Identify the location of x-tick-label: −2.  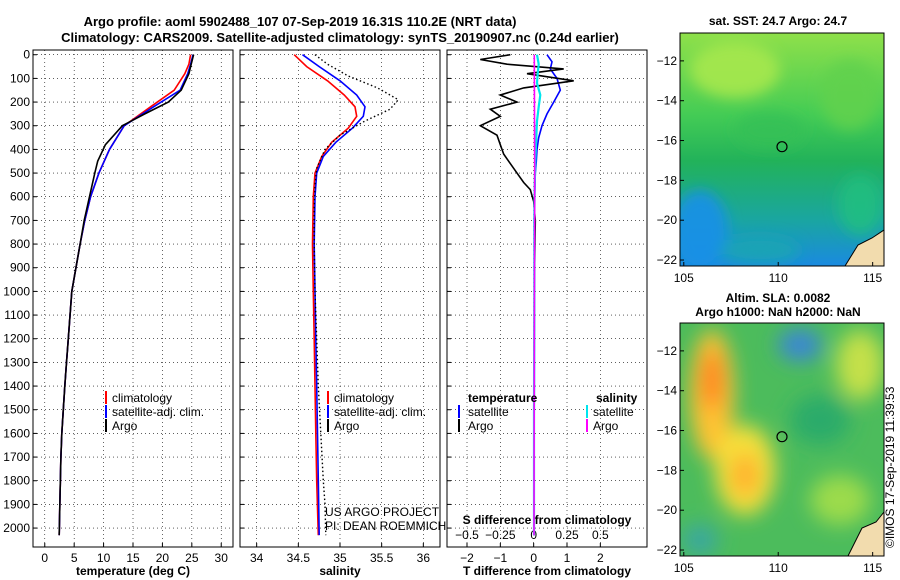
(467, 558).